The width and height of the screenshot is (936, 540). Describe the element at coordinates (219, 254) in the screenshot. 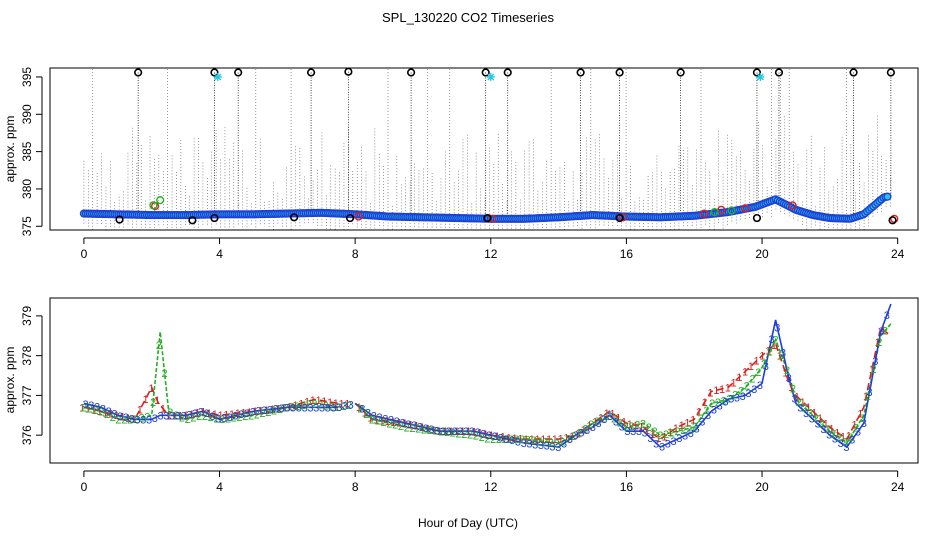

I see `top-x-tick-label: 4` at that location.